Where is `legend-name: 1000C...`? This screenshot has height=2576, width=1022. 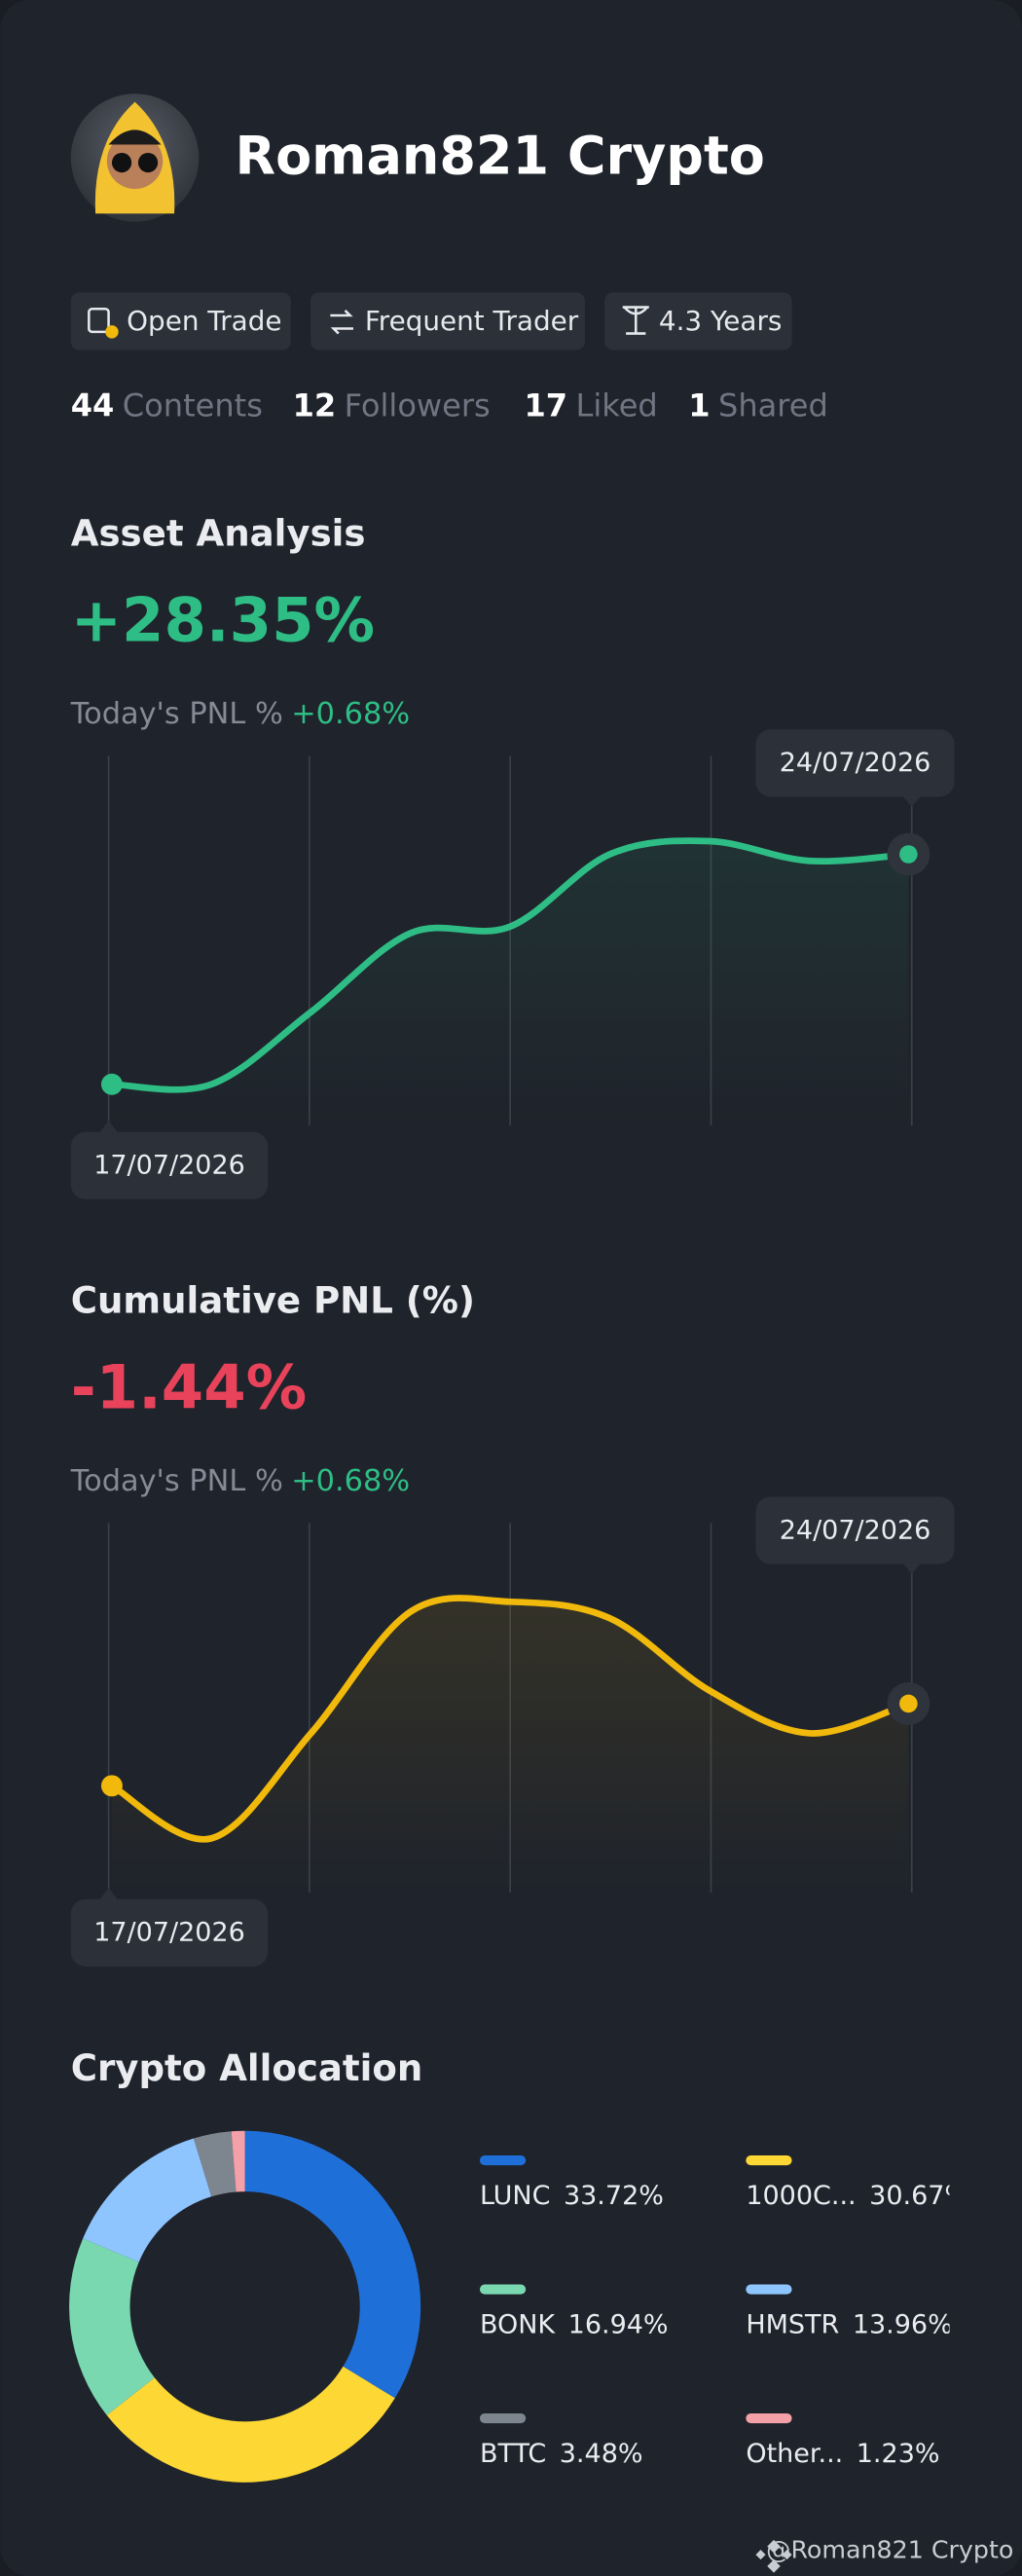 legend-name: 1000C... is located at coordinates (801, 2196).